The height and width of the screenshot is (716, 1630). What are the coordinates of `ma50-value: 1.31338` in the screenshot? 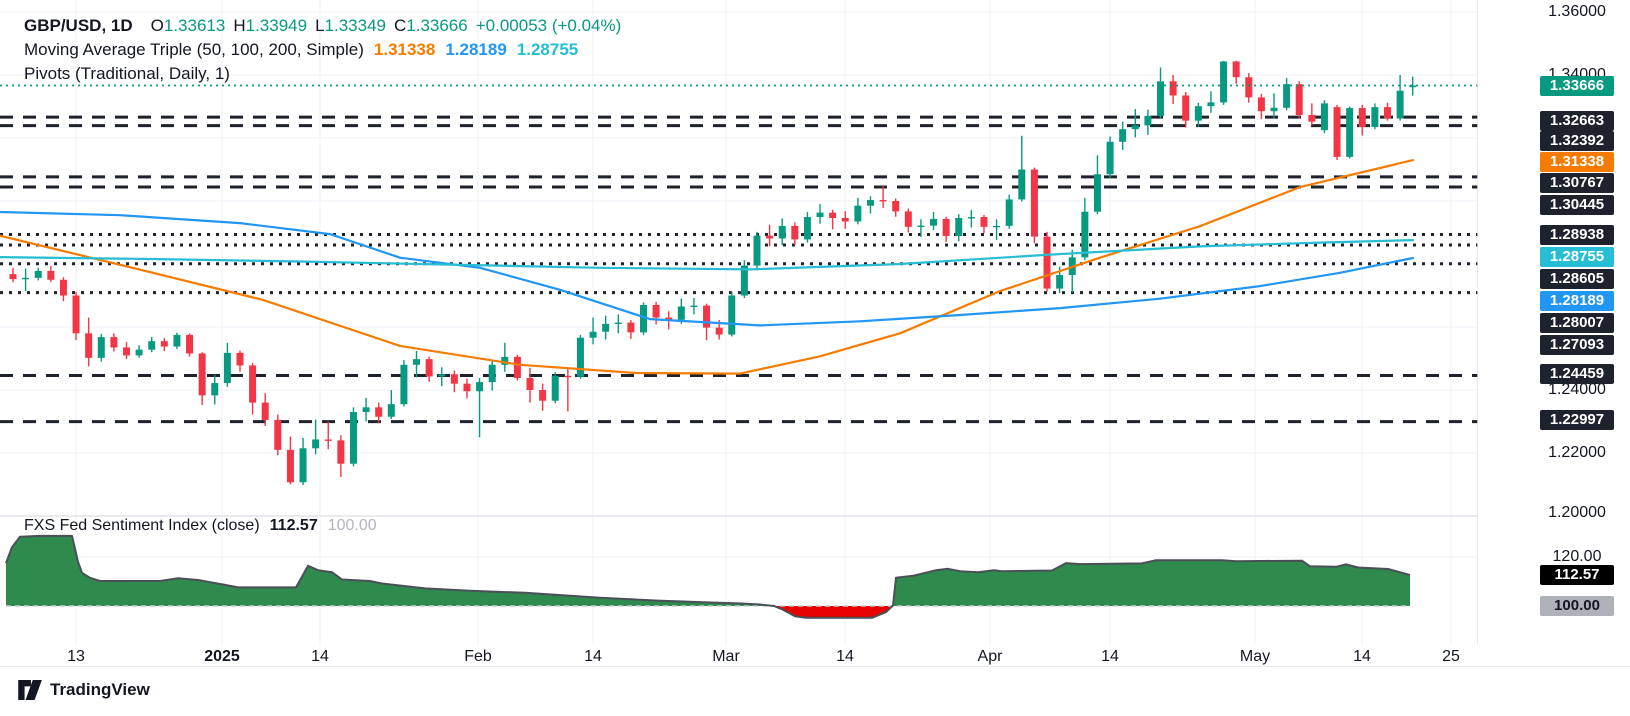 It's located at (404, 49).